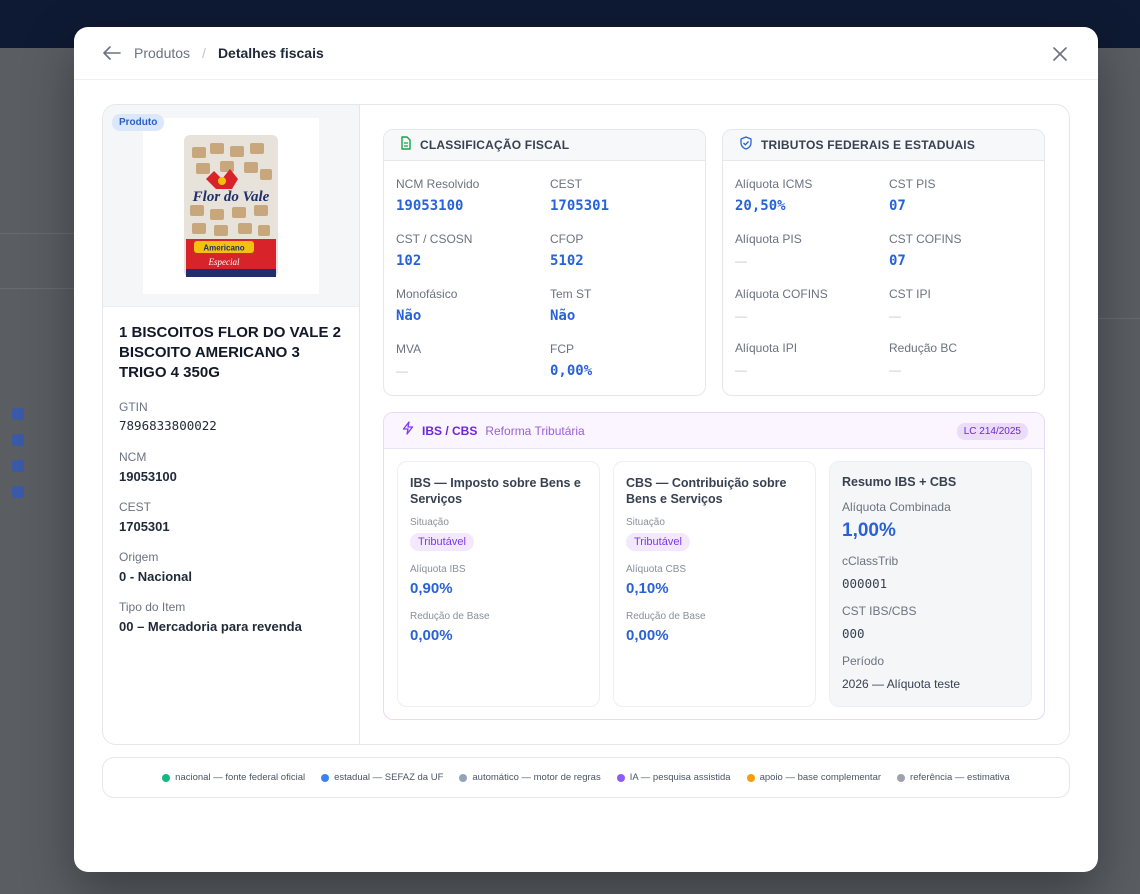  Describe the element at coordinates (781, 294) in the screenshot. I see `aliquota-cofins-label: Alíquota COFINS` at that location.